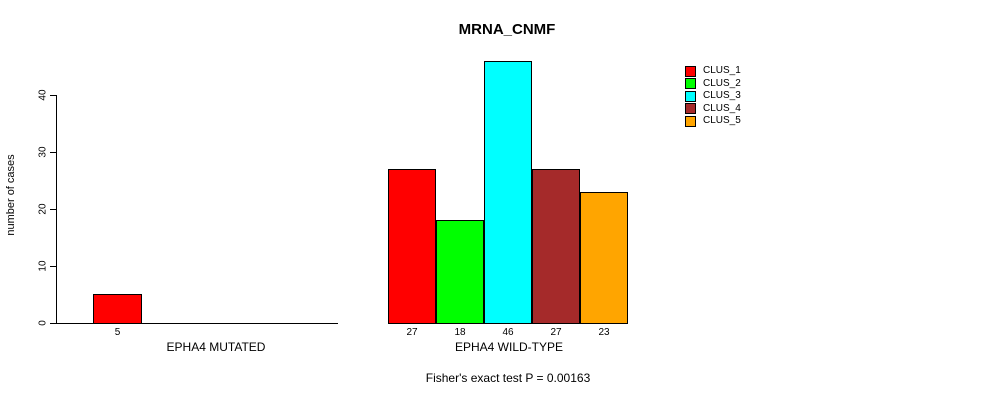  I want to click on bar-clus_2-epha4-wild-type, so click(460, 272).